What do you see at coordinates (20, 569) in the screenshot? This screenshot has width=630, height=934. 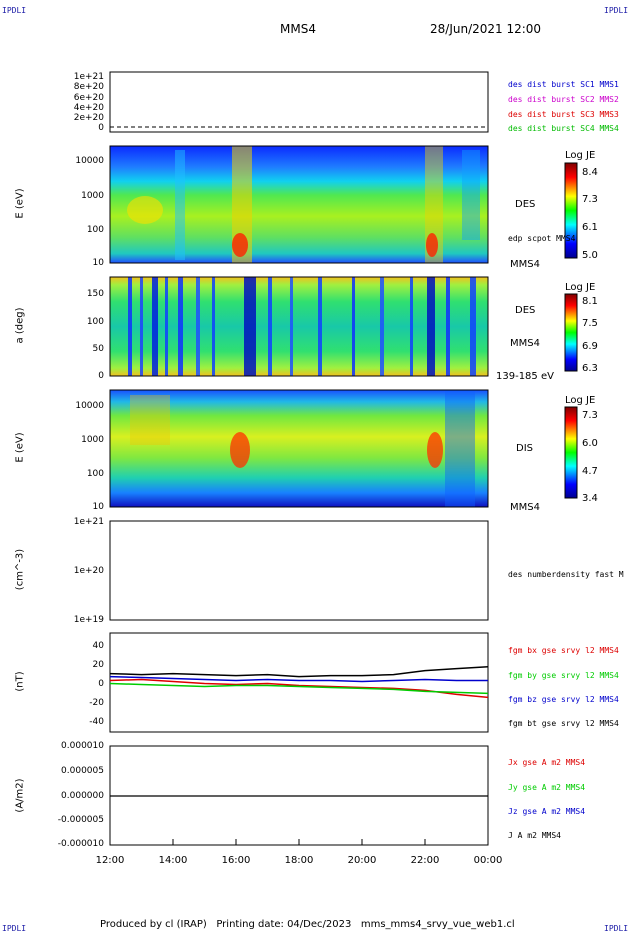 I see `ylabel-density: (cm^-3)` at bounding box center [20, 569].